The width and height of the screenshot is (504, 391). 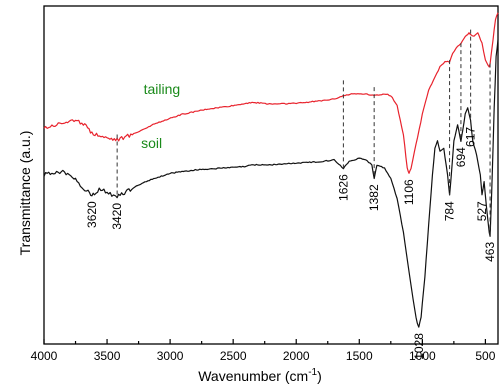 What do you see at coordinates (471, 137) in the screenshot?
I see `peak-label-617: 617` at bounding box center [471, 137].